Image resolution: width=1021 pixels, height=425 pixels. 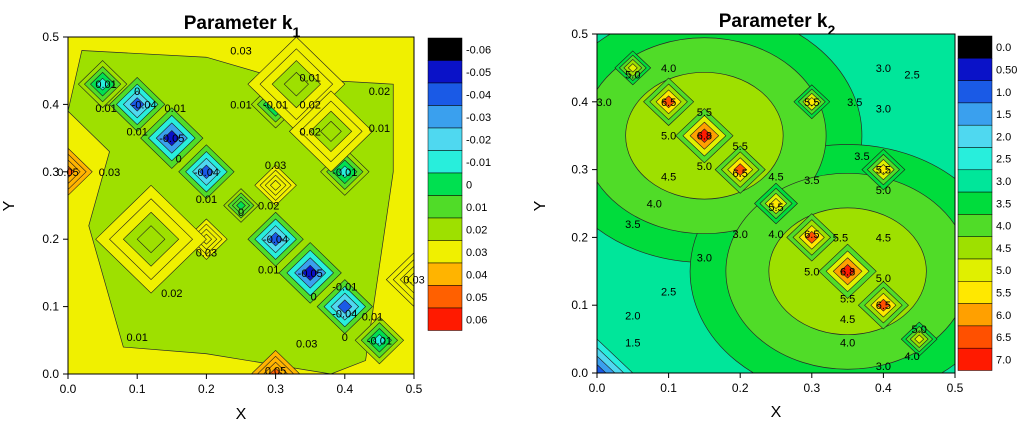 I want to click on x-axis-ticks-k2: 0.0 0.1 0.2 0.3 0.4 0.5, so click(x=776, y=384).